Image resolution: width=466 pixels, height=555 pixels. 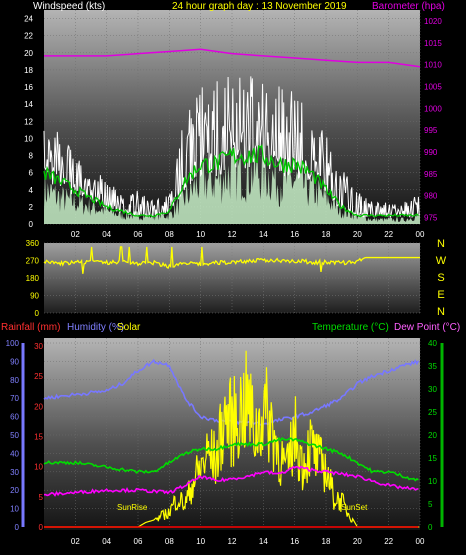 What do you see at coordinates (38, 346) in the screenshot?
I see `rainfall-tick-label: 30` at bounding box center [38, 346].